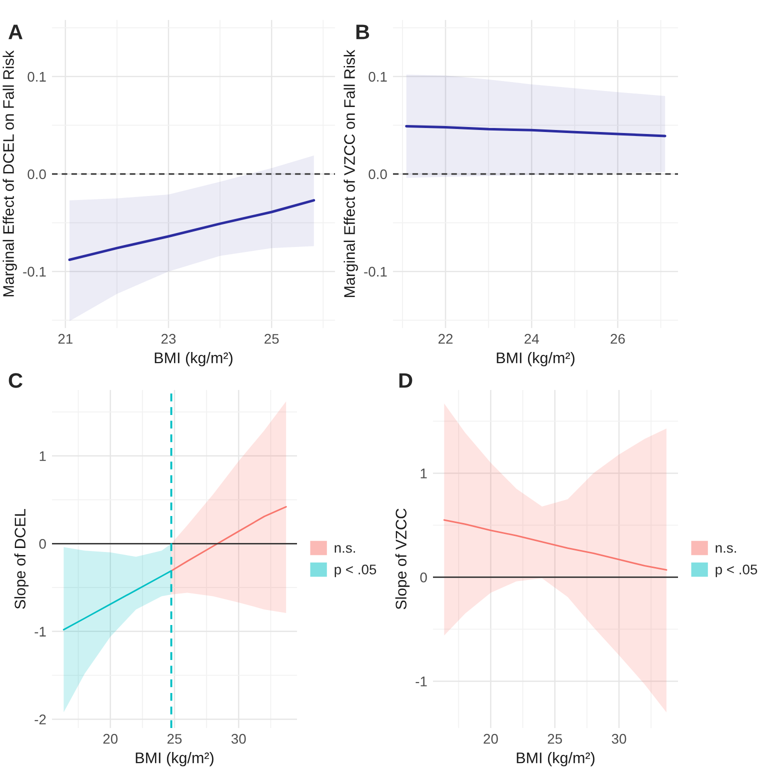 This screenshot has height=769, width=767. I want to click on x-tick-label: 24, so click(531, 339).